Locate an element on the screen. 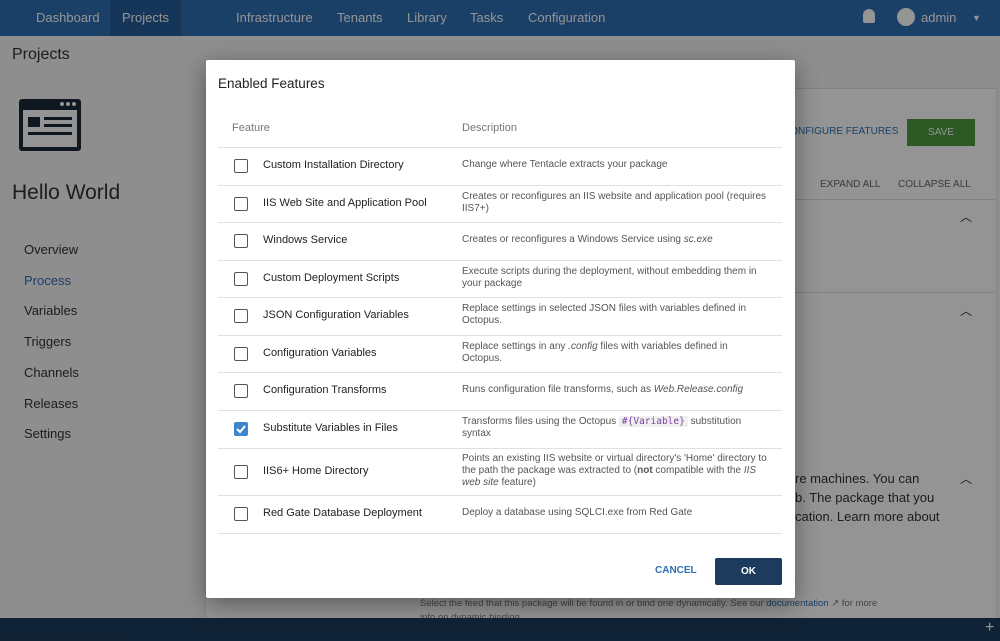 The width and height of the screenshot is (1000, 641). feature-name: IIS Web Site and Application Pool is located at coordinates (345, 202).